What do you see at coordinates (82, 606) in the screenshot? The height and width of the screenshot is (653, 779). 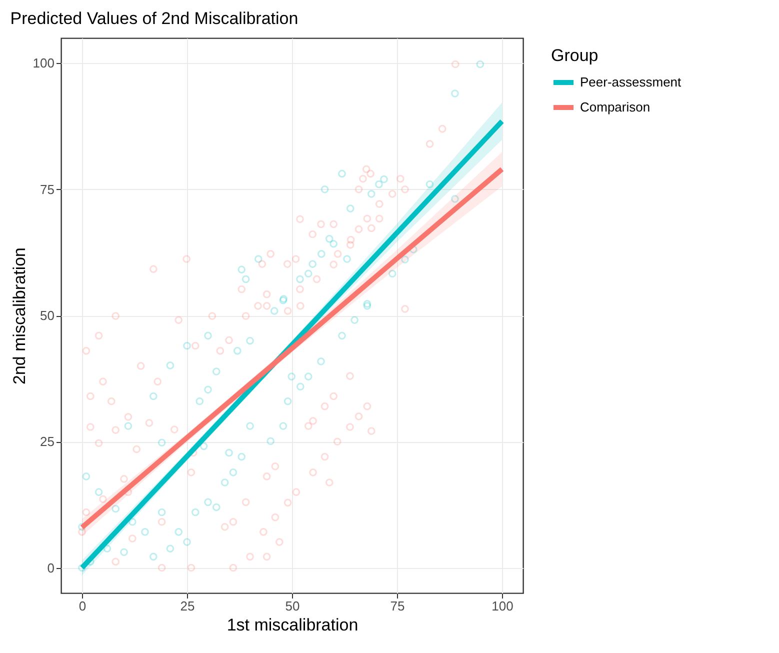 I see `x-tick-label: 0` at bounding box center [82, 606].